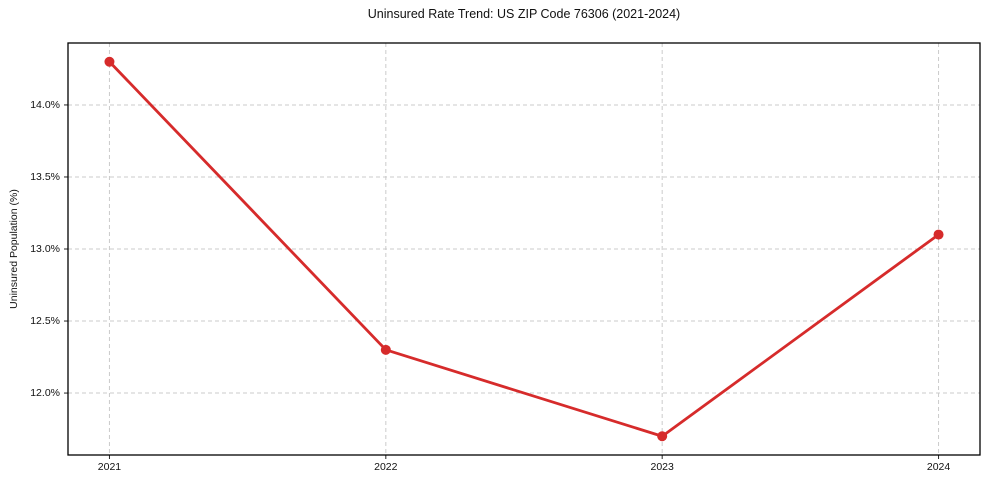  Describe the element at coordinates (45, 104) in the screenshot. I see `y-tick-label: 14.0%` at that location.